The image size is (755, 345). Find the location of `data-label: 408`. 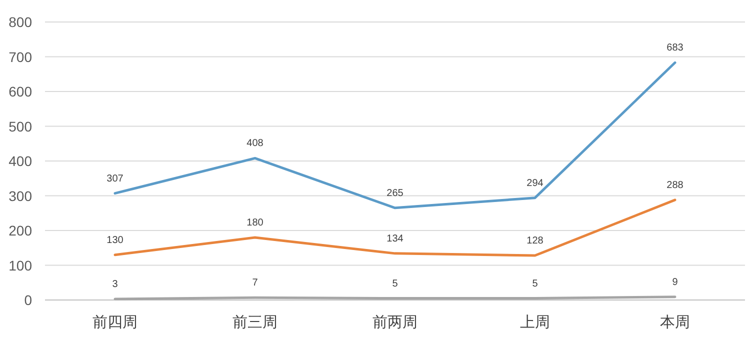

data-label: 408 is located at coordinates (255, 144).